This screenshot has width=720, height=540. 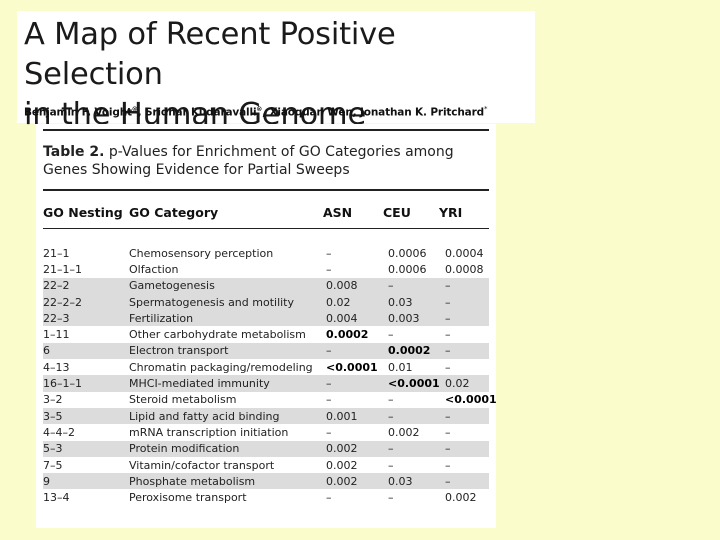 What do you see at coordinates (266, 481) in the screenshot?
I see `table-row: 9 Phosphate metabolism 0.002 0.03 –` at bounding box center [266, 481].